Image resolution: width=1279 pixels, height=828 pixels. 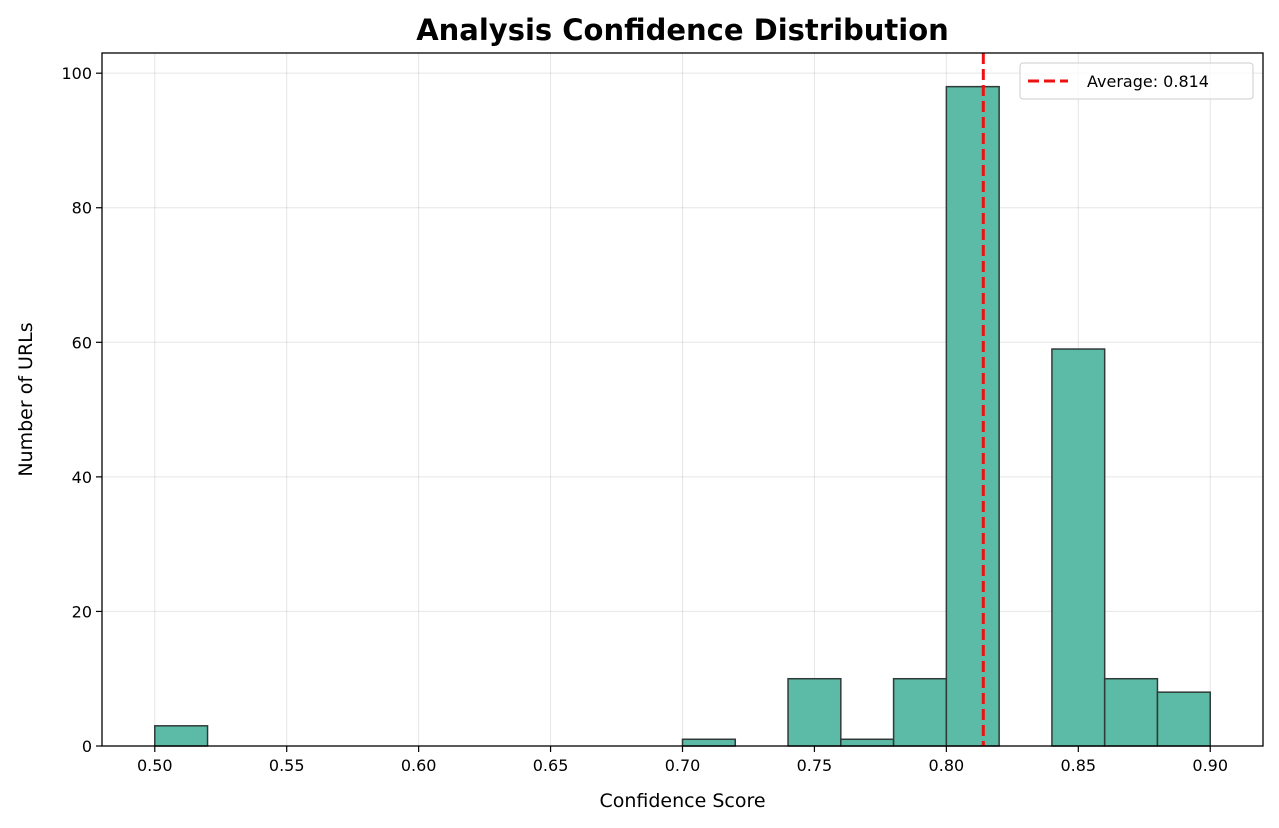 I want to click on y-tick-label: 20, so click(x=82, y=611).